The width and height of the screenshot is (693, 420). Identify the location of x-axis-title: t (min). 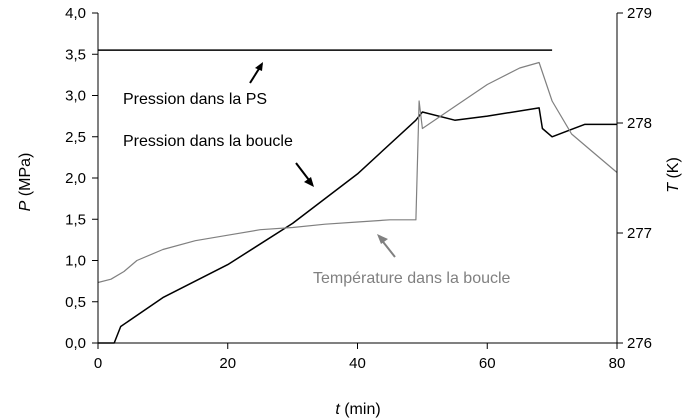
(357, 409).